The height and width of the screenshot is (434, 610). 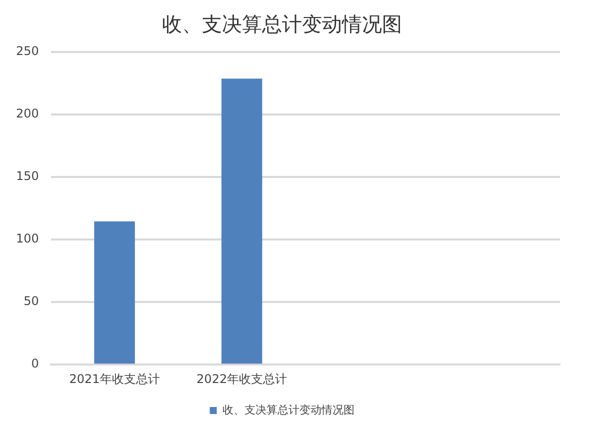 I want to click on y-tick-label: 100, so click(x=27, y=239).